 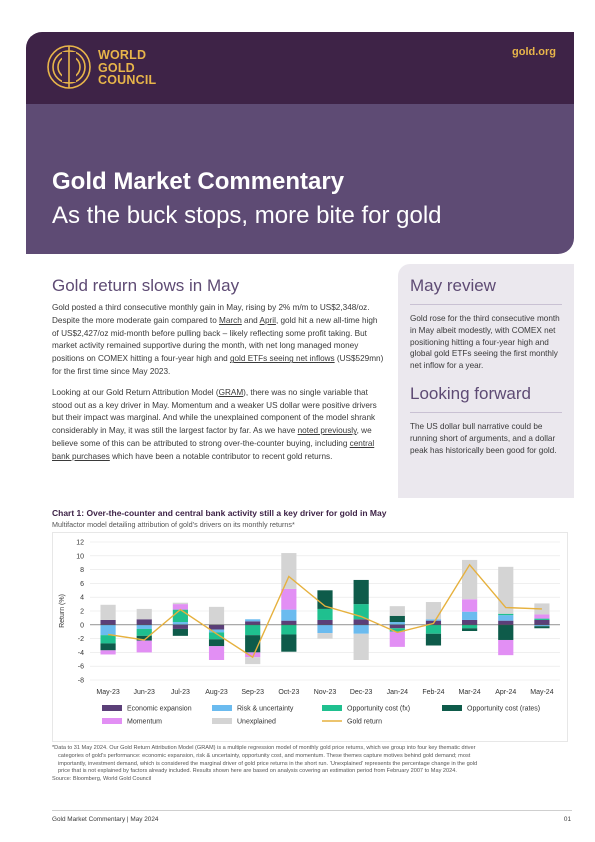 I want to click on x-tick-label: Nov-23, so click(x=325, y=692).